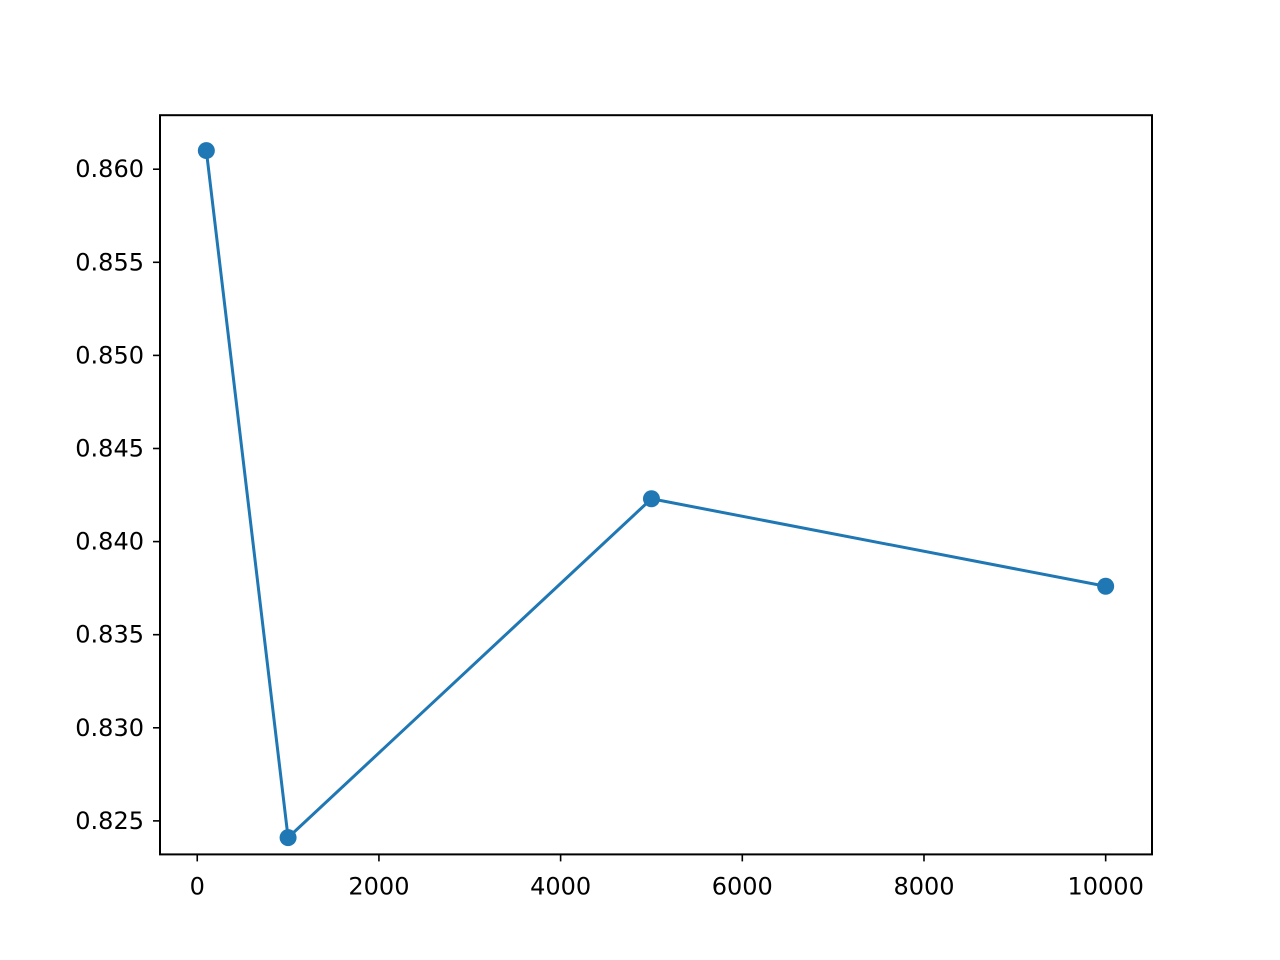 The image size is (1280, 960). Describe the element at coordinates (378, 886) in the screenshot. I see `x-tick-label: 2000` at that location.